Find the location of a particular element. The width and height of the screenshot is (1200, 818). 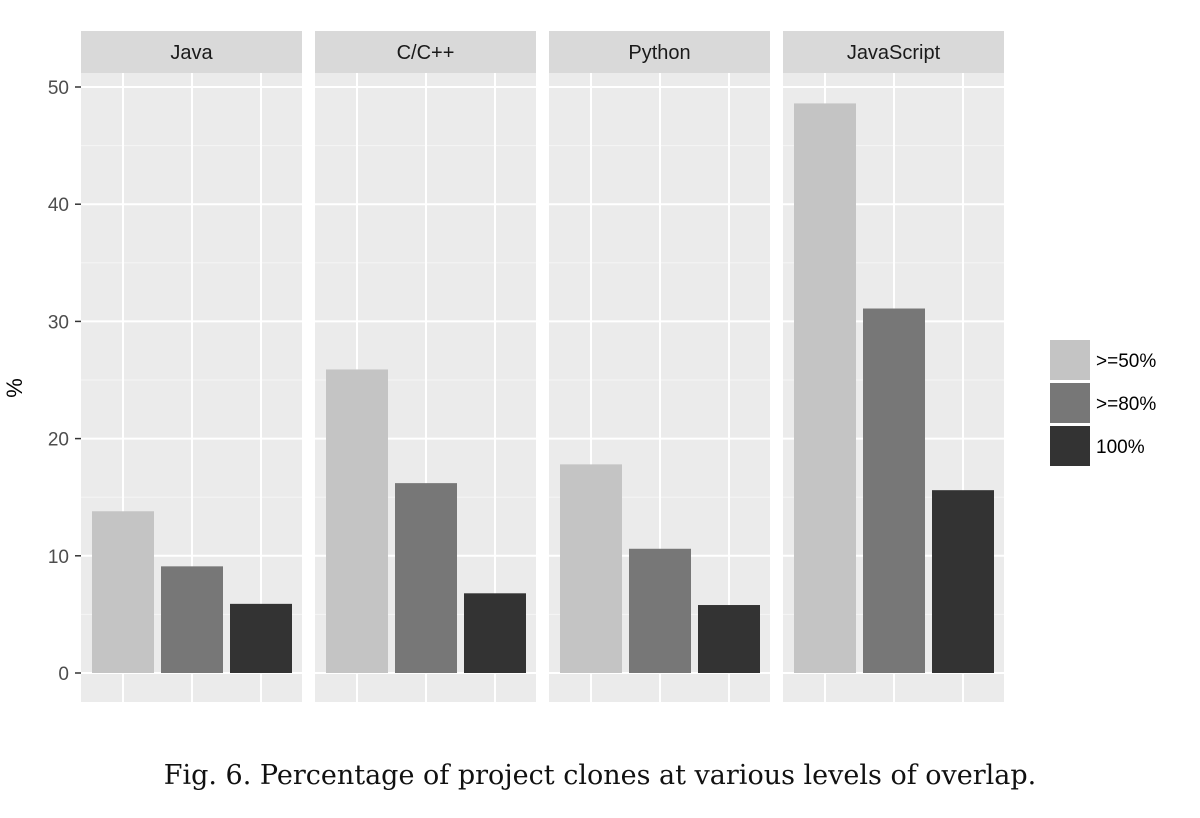

y-tick-label: 40 is located at coordinates (58, 205).